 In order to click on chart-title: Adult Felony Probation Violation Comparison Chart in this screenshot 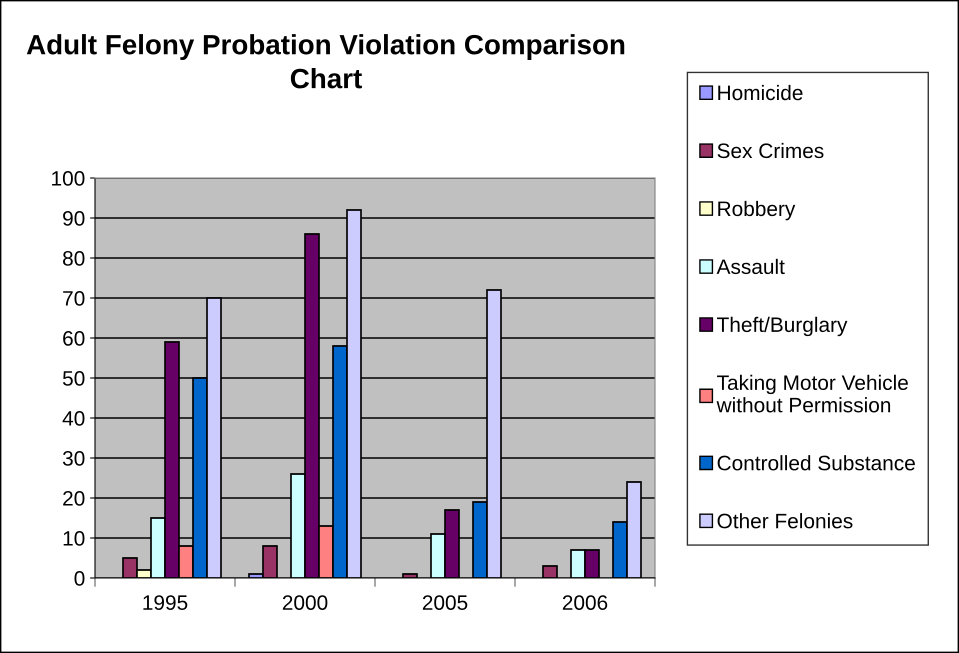, I will do `click(325, 61)`.